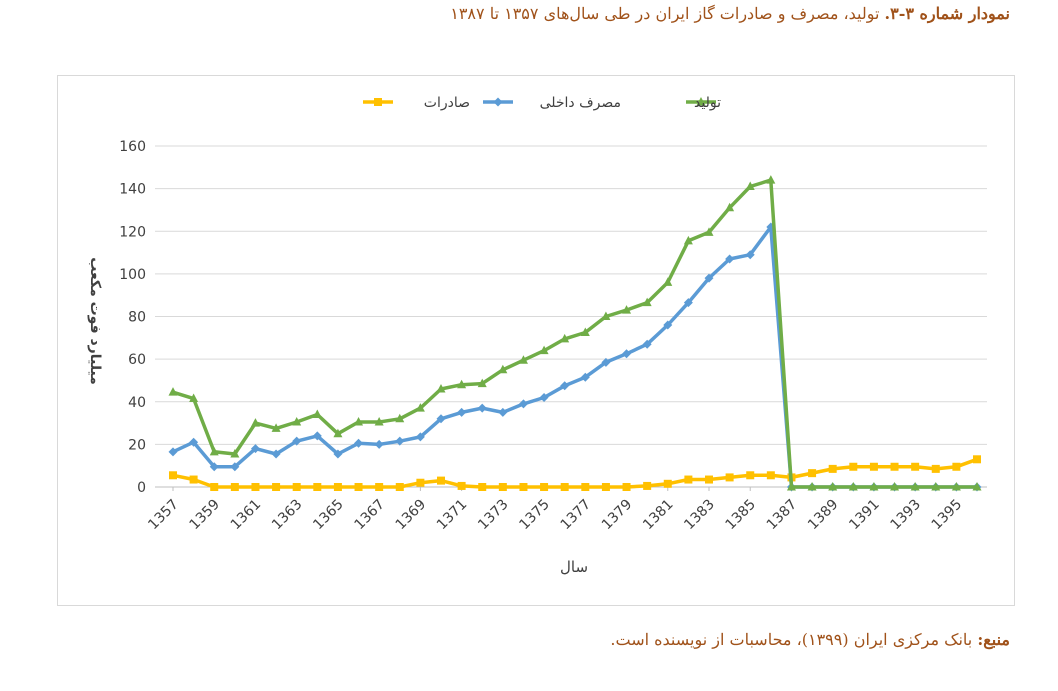 The height and width of the screenshot is (691, 1058). What do you see at coordinates (137, 403) in the screenshot?
I see `y-tick-label: 40` at bounding box center [137, 403].